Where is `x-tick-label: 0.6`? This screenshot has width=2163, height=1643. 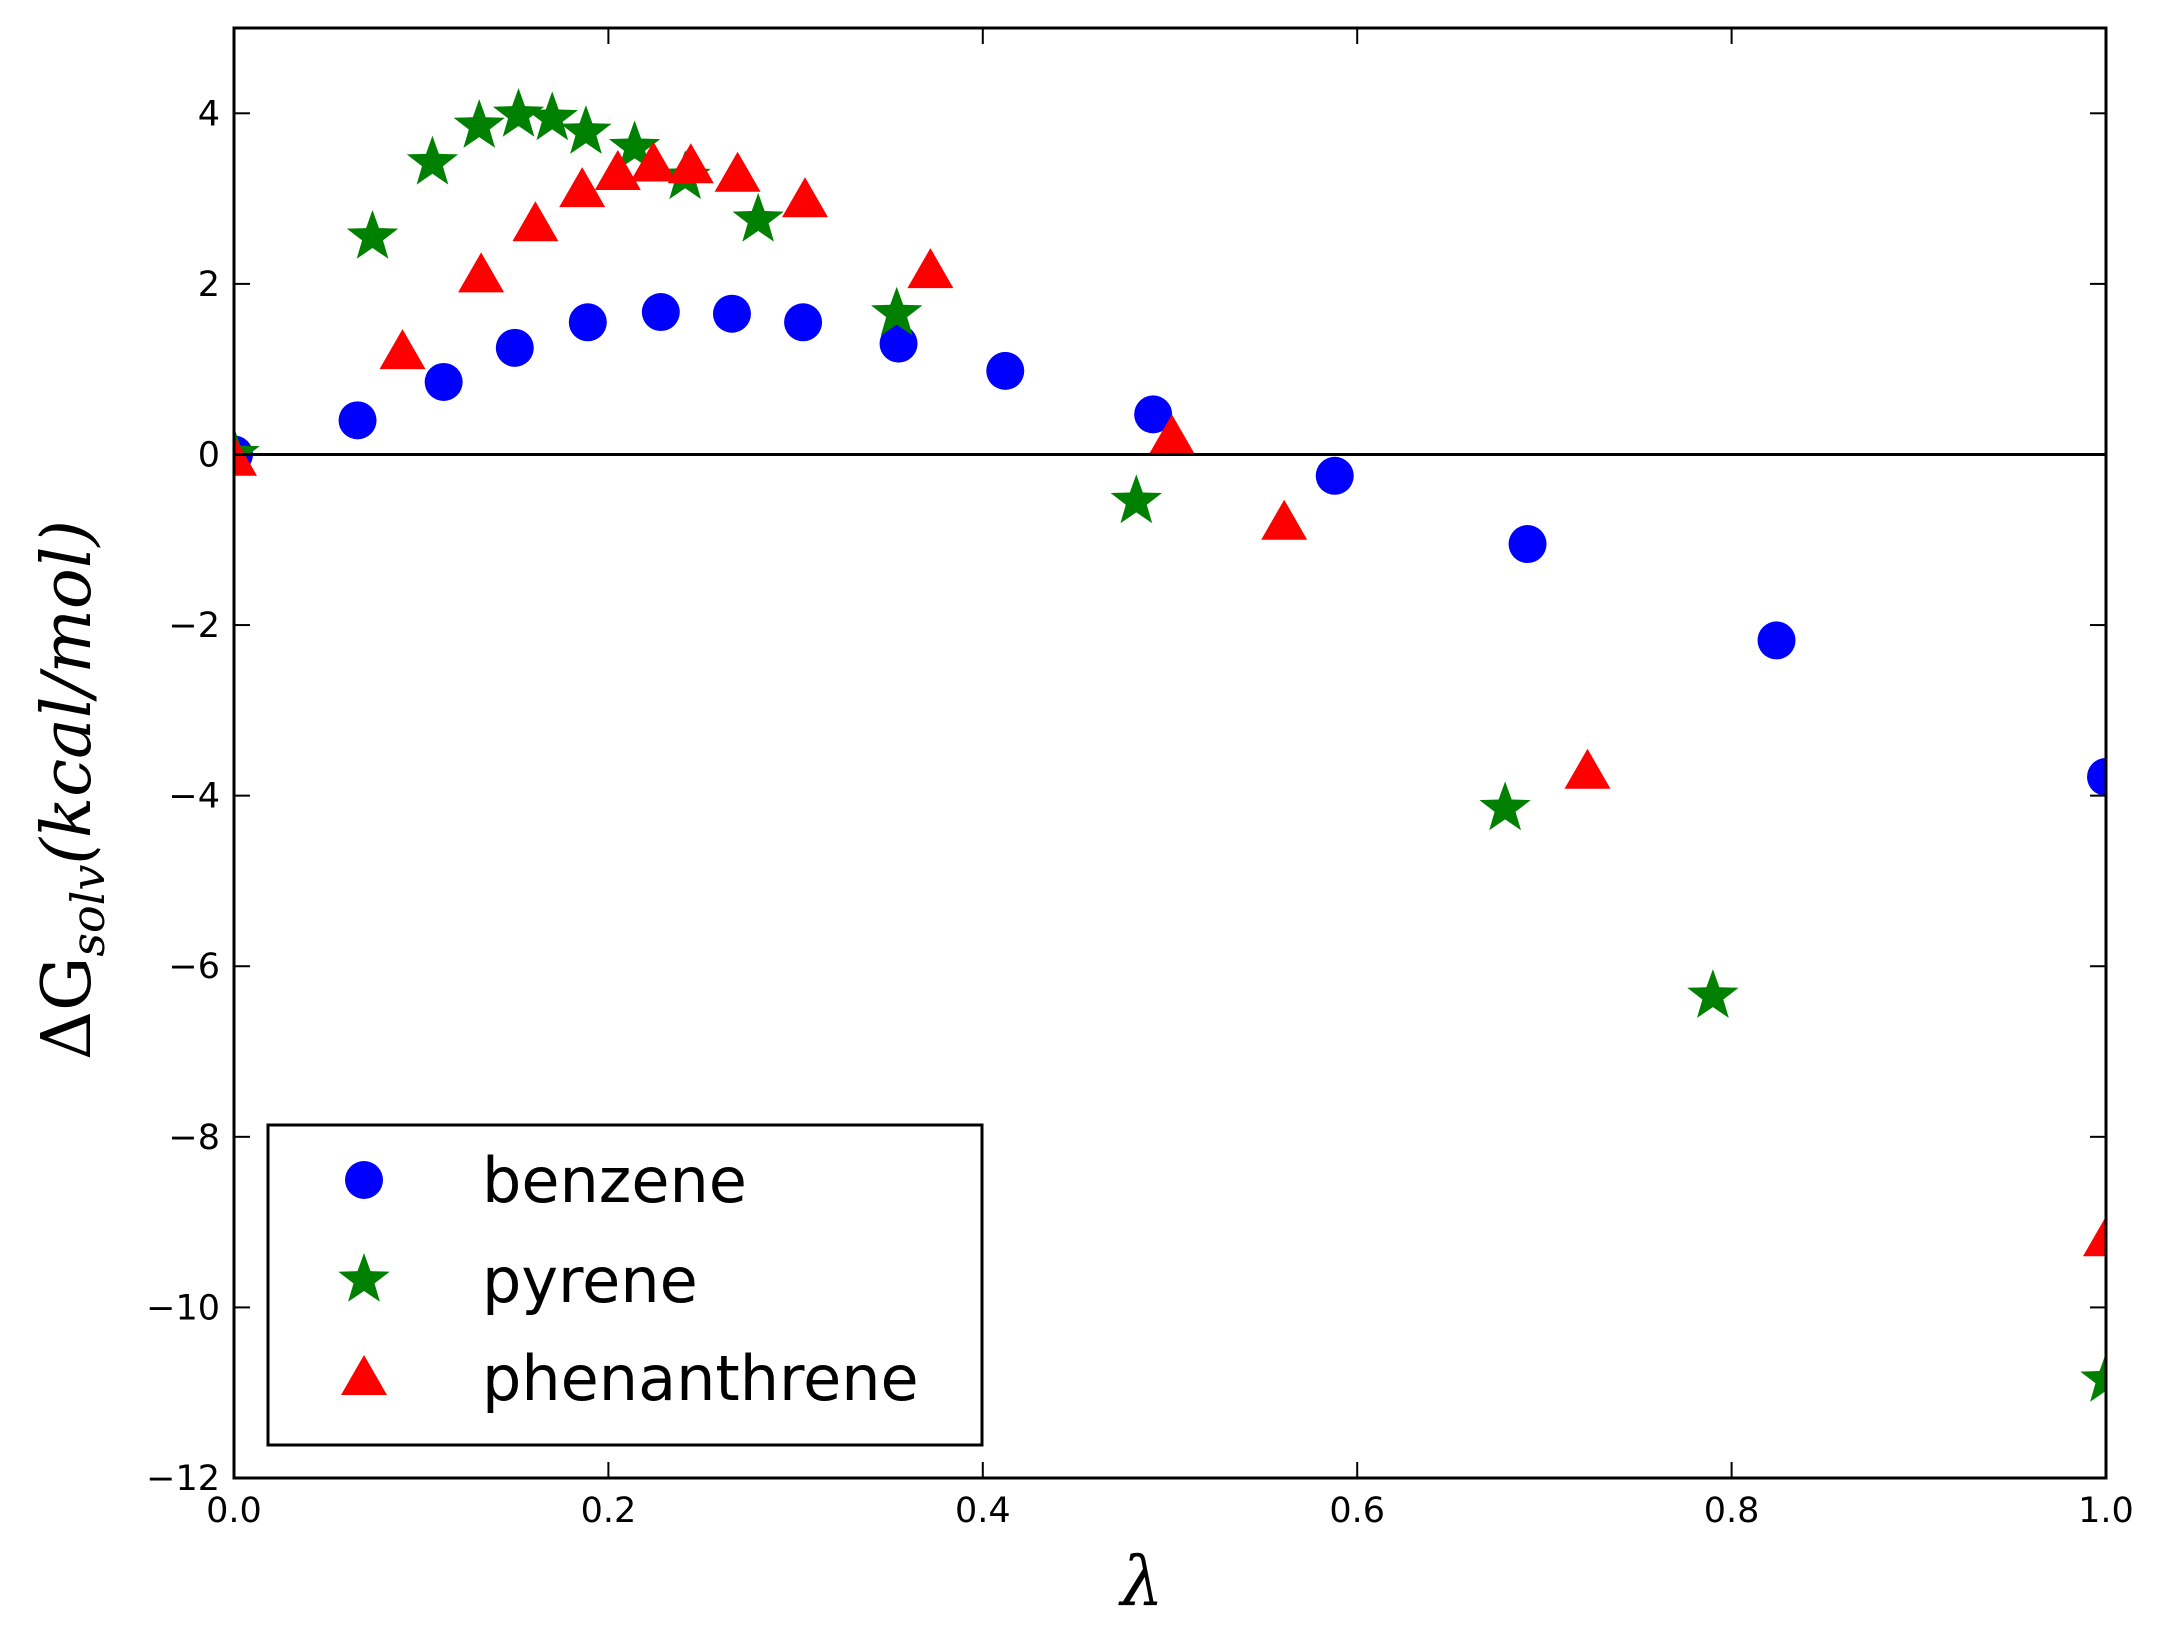
x-tick-label: 0.6 is located at coordinates (1357, 1511).